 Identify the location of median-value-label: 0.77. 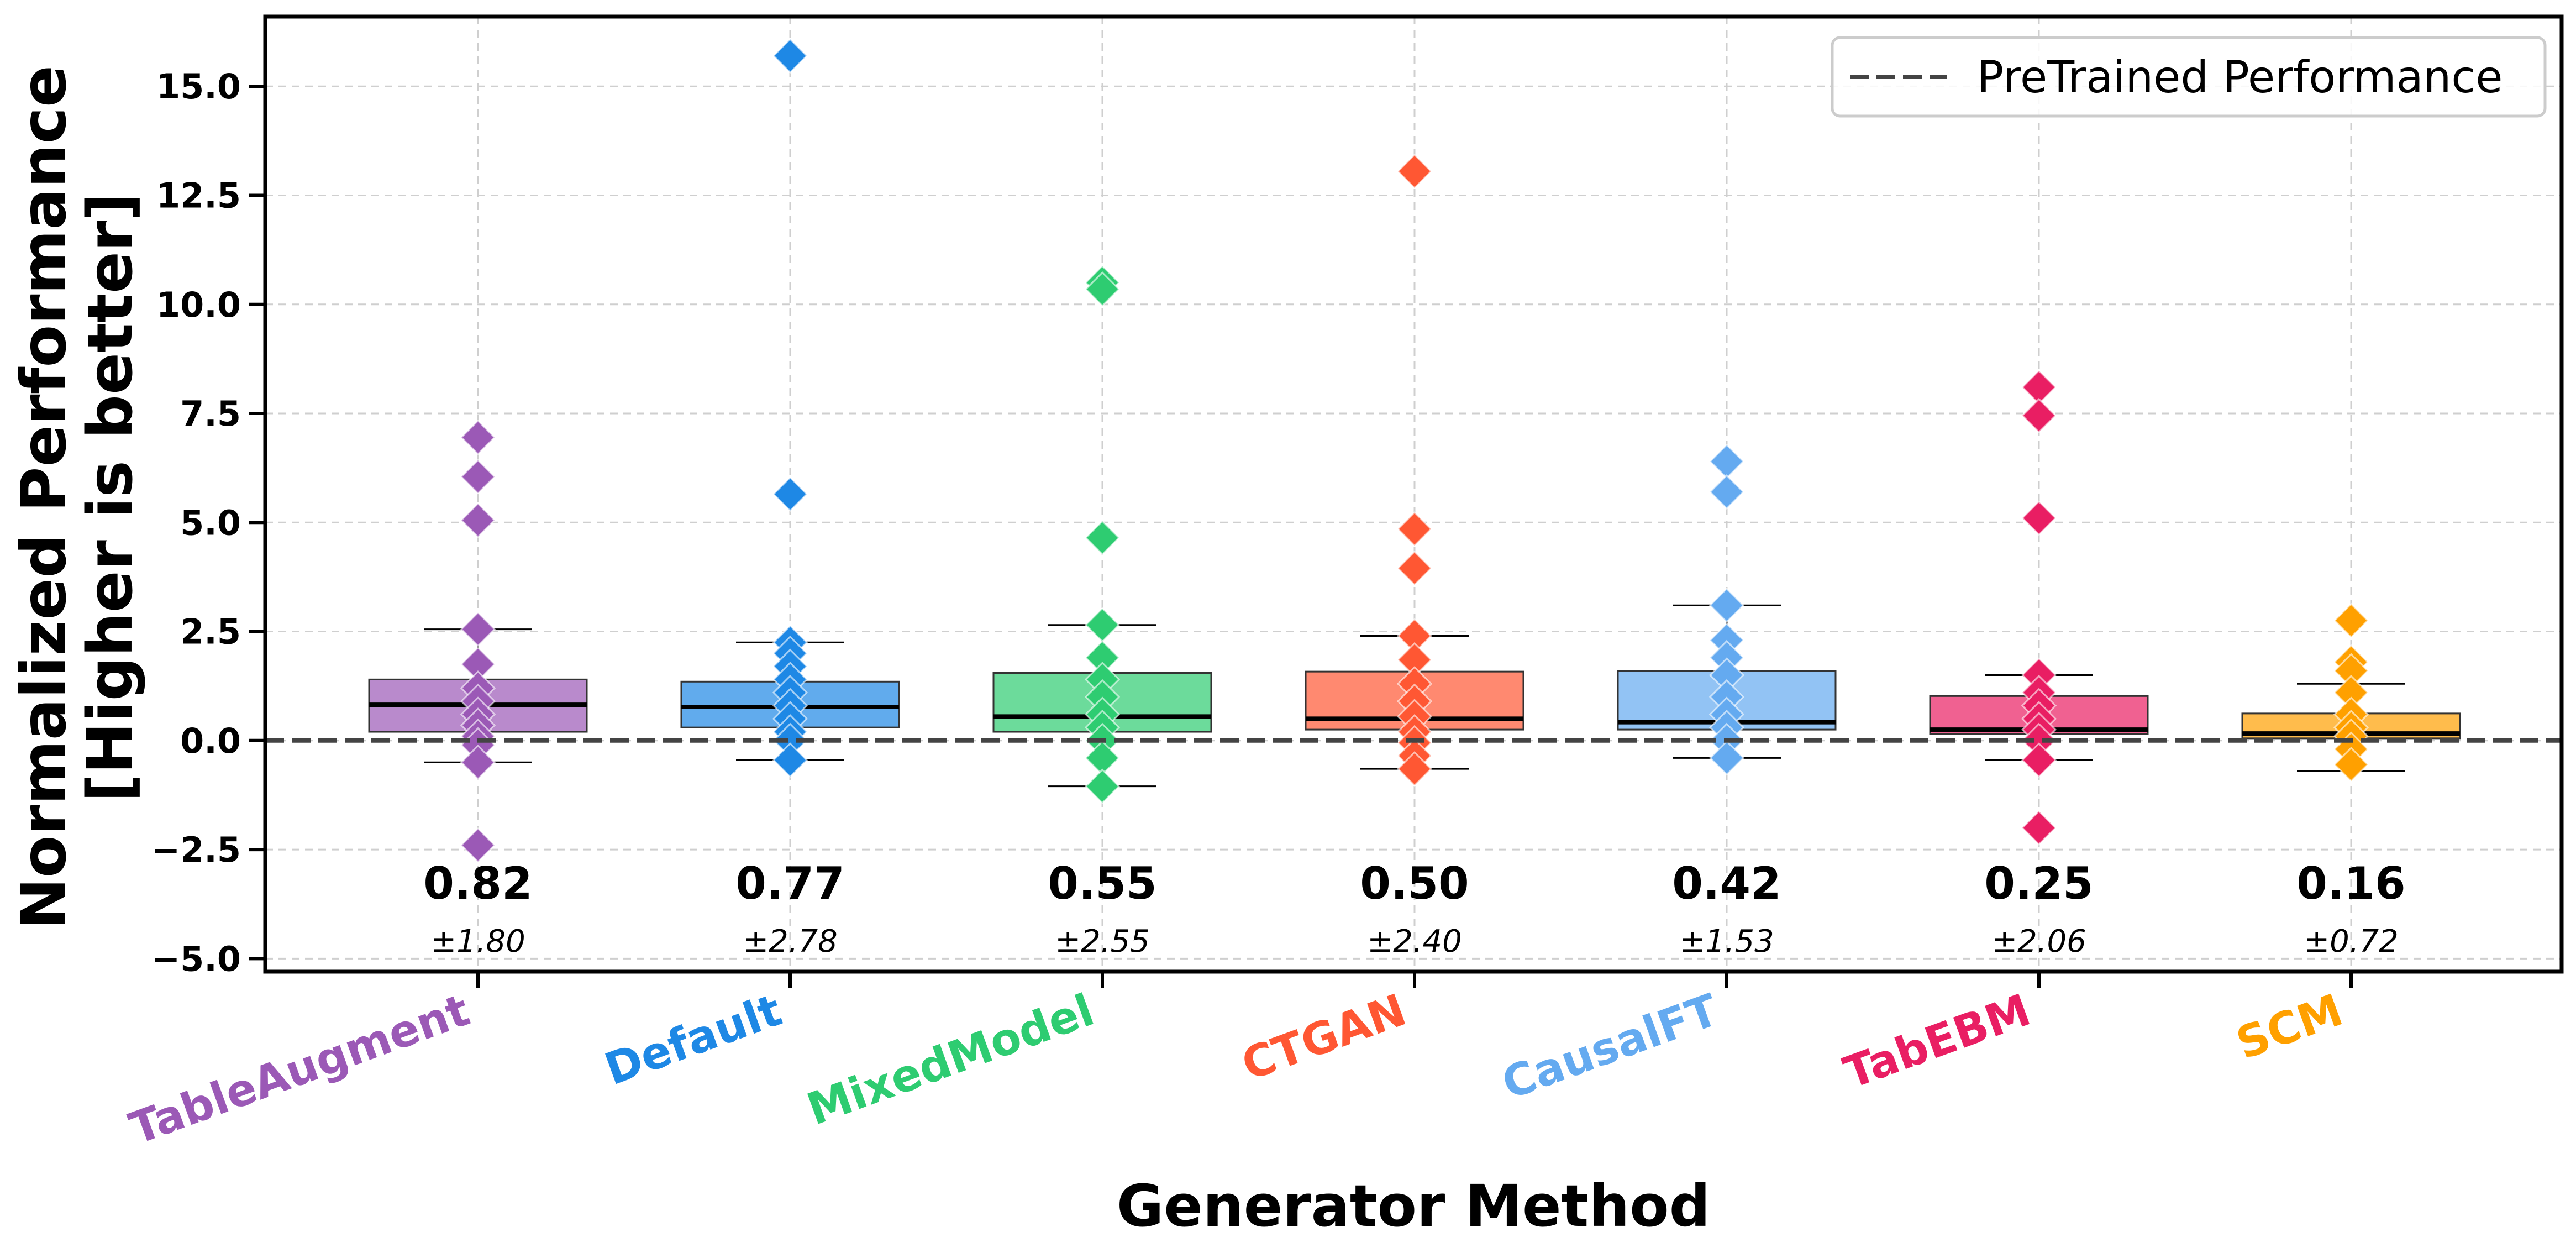
(789, 884).